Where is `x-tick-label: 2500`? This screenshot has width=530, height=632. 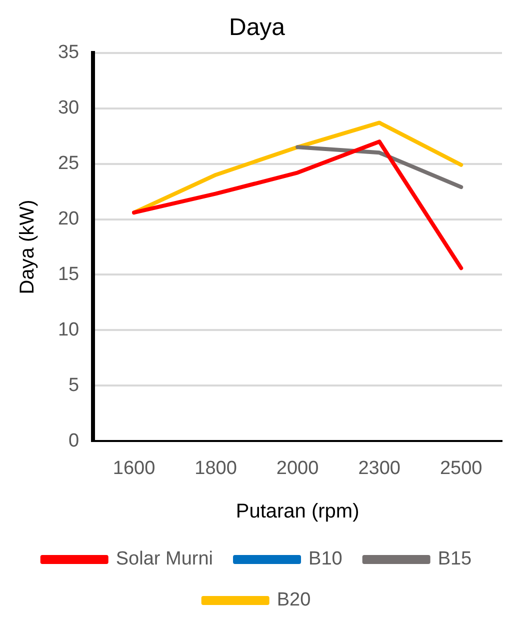
x-tick-label: 2500 is located at coordinates (461, 468).